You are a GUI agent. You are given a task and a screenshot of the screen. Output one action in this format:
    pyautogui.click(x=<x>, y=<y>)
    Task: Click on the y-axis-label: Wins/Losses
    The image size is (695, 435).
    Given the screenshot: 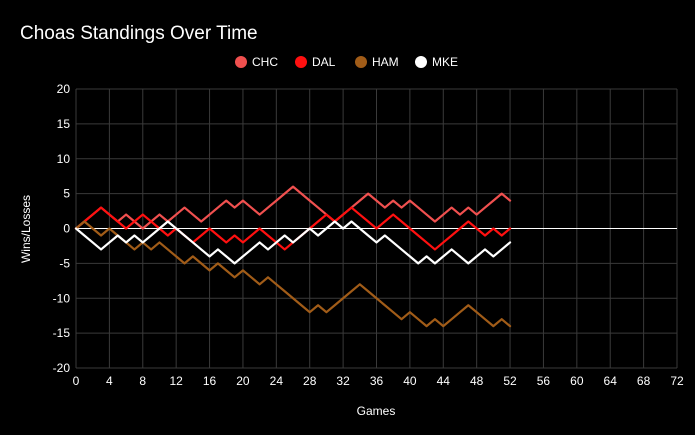 What is the action you would take?
    pyautogui.click(x=26, y=229)
    